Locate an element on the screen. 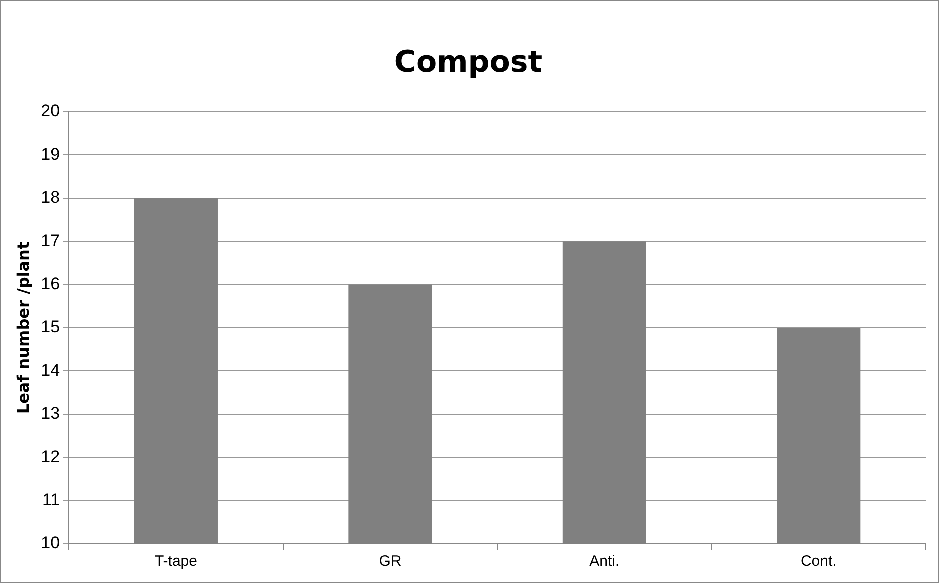  x-tick-label: Cont. is located at coordinates (818, 561).